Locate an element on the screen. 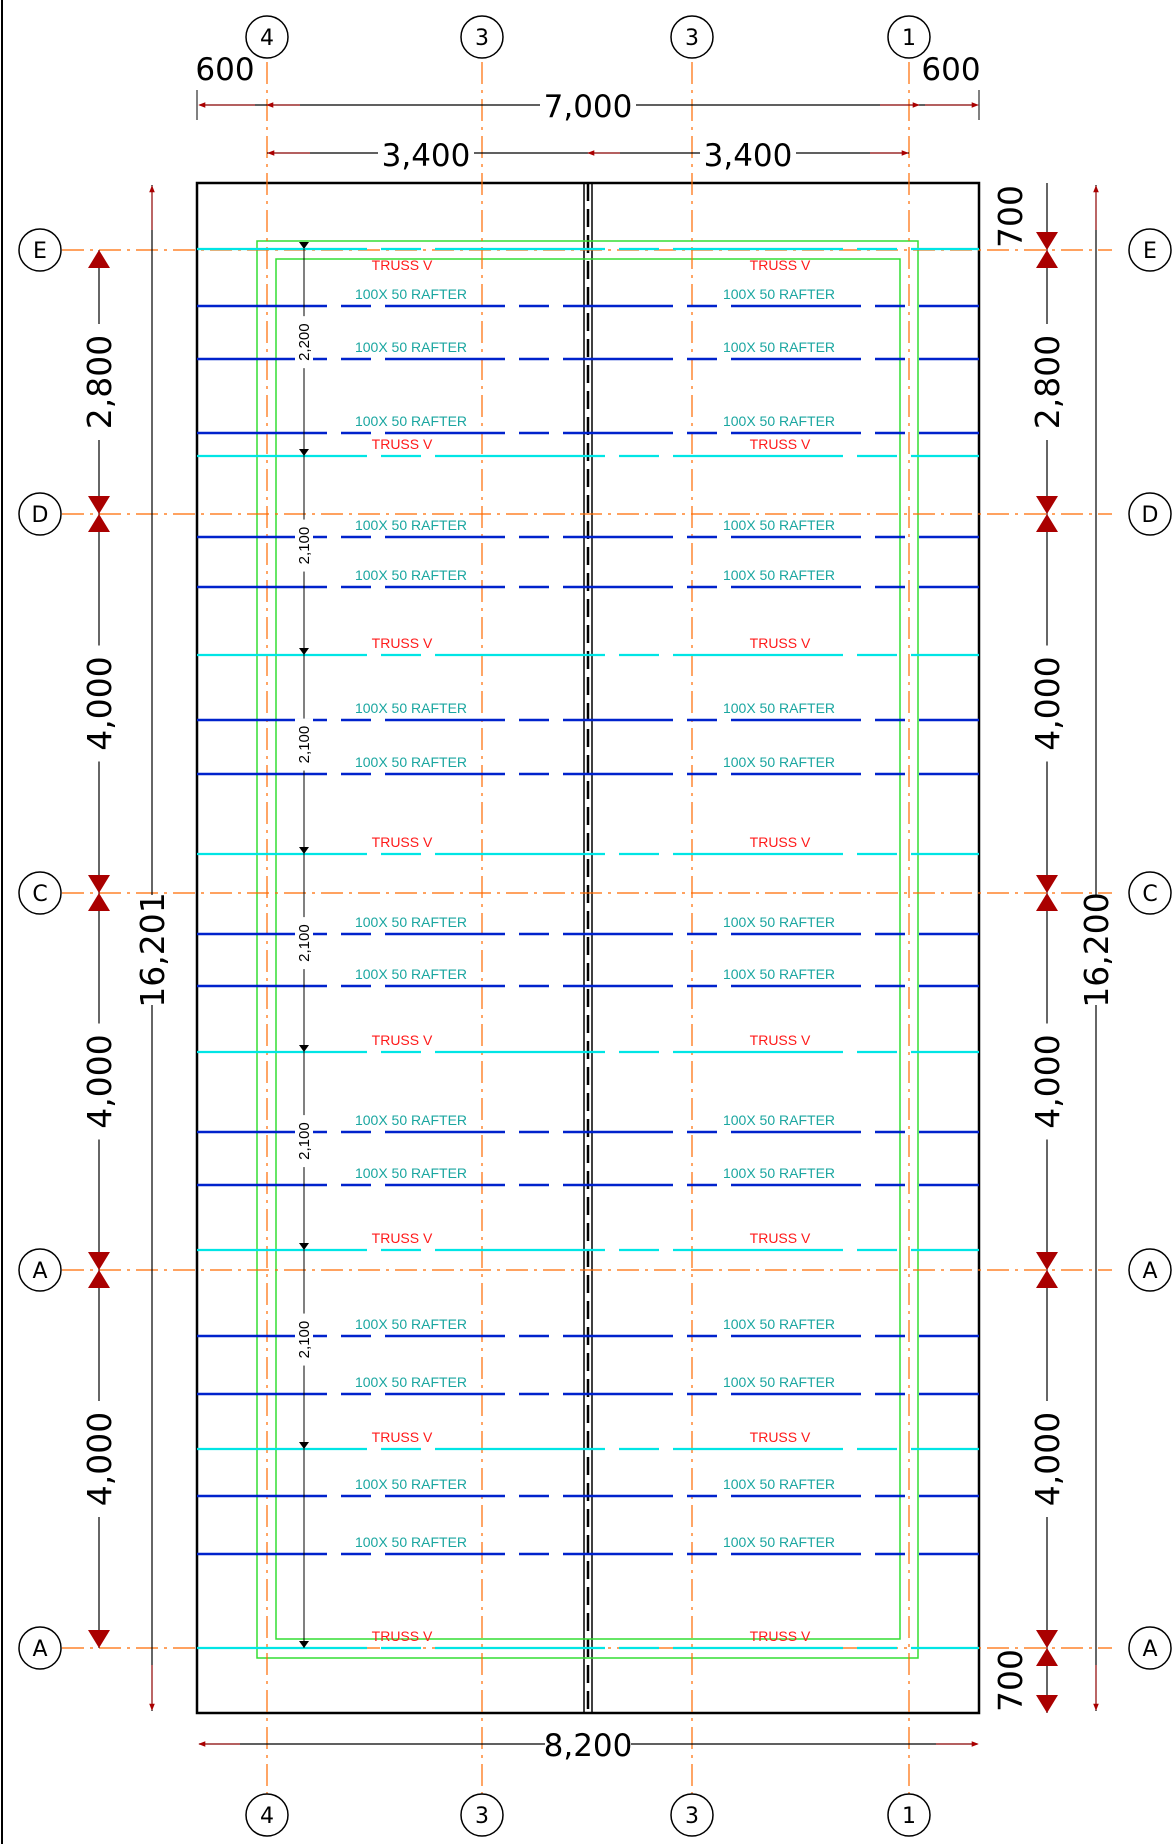  dim-mask-left-overall is located at coordinates (153, 950).